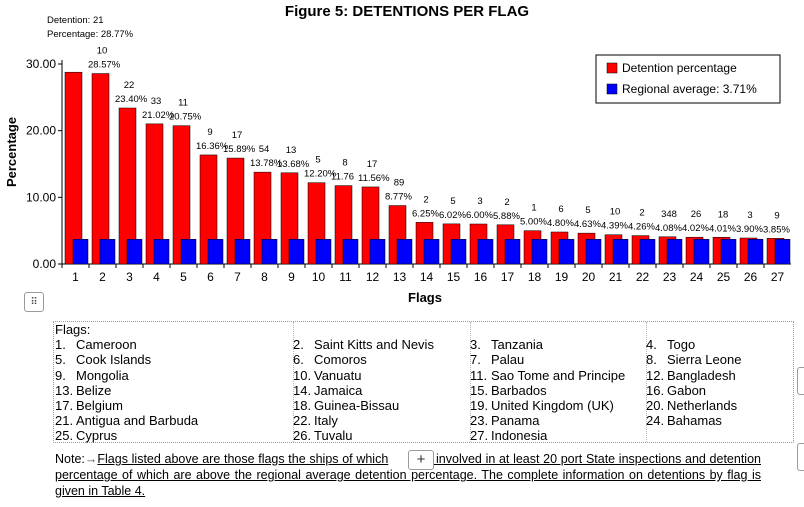  What do you see at coordinates (681, 345) in the screenshot?
I see `flag-name: Togo` at bounding box center [681, 345].